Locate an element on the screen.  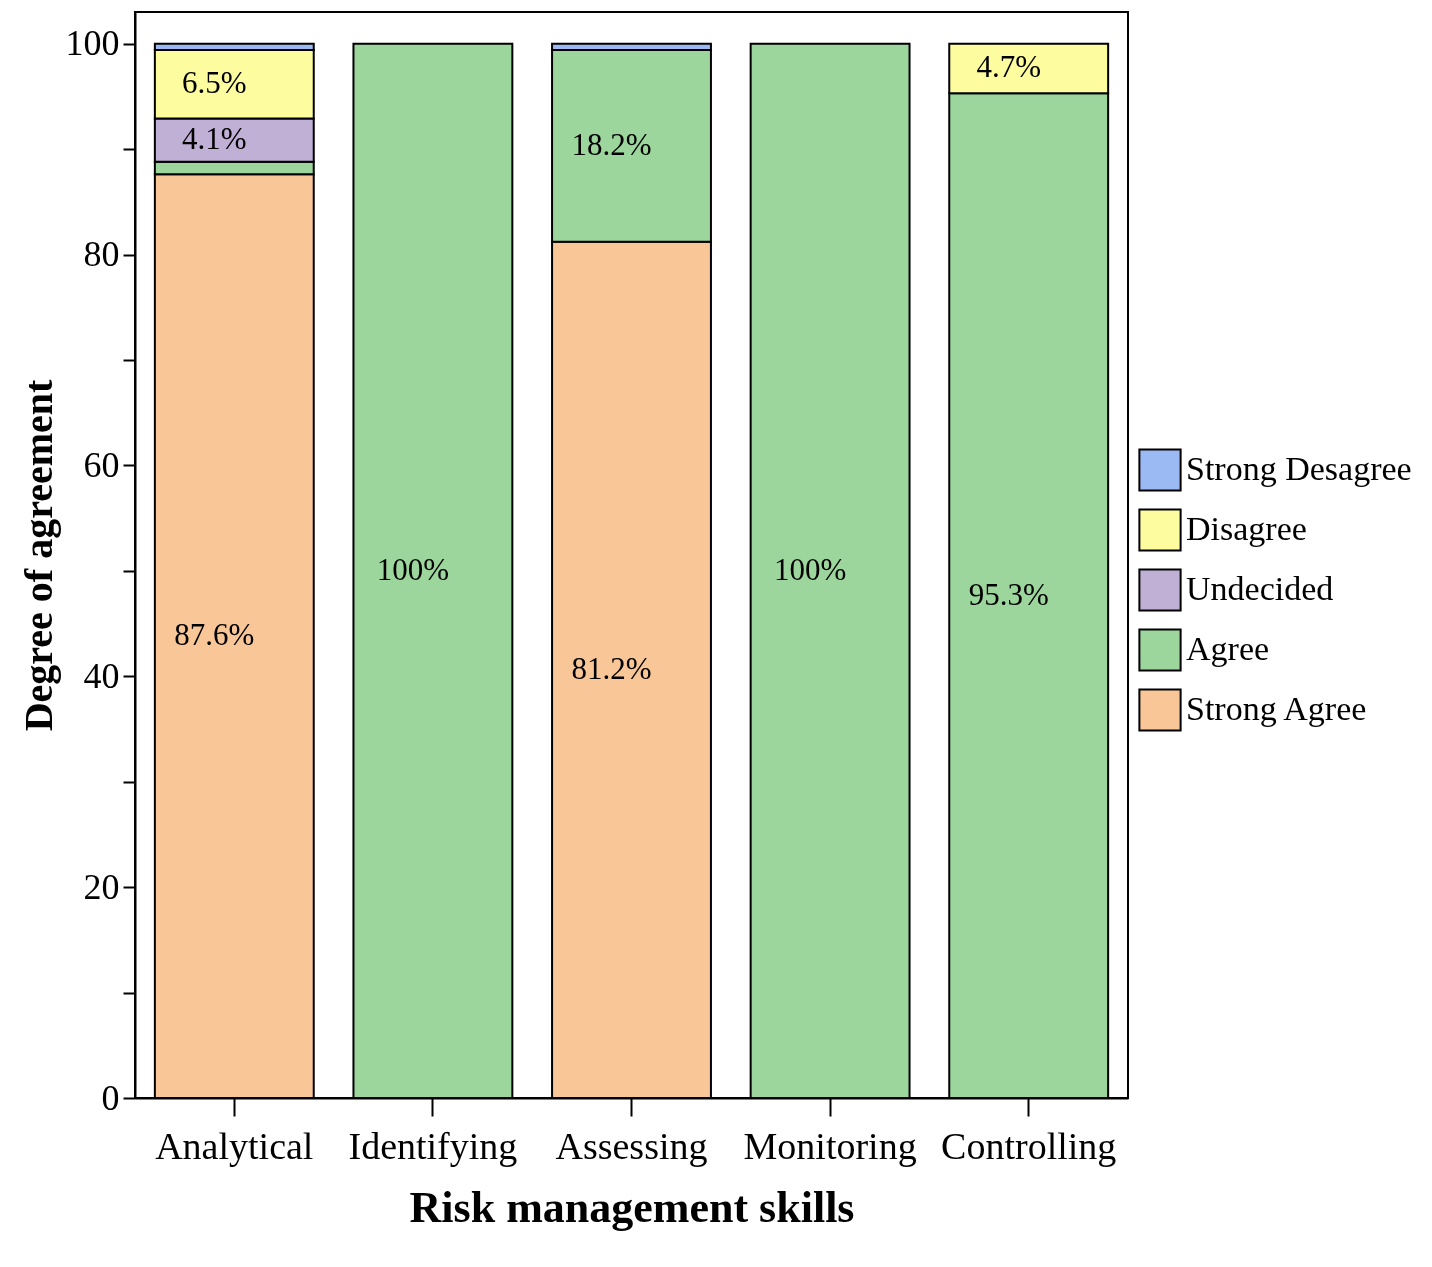
y-tick-label: 60 is located at coordinates (101, 464).